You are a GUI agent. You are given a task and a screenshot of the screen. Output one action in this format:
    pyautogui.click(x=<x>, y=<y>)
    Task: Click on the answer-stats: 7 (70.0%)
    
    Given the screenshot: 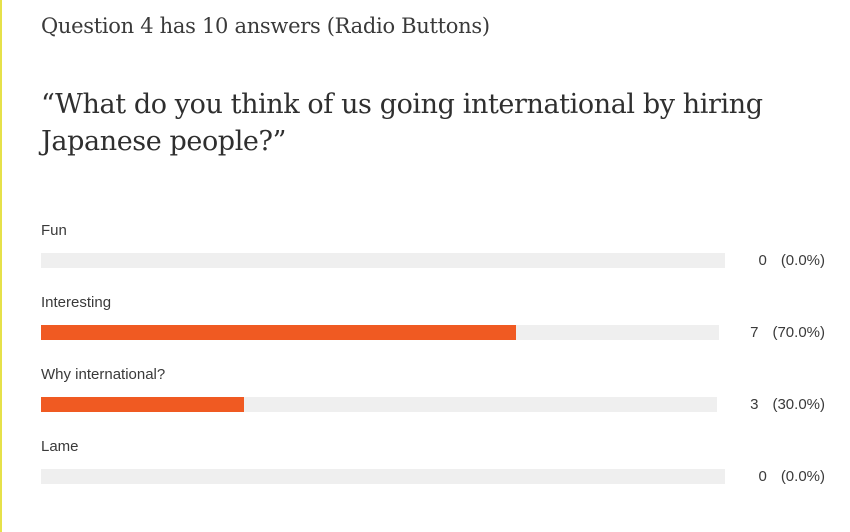 What is the action you would take?
    pyautogui.click(x=787, y=332)
    